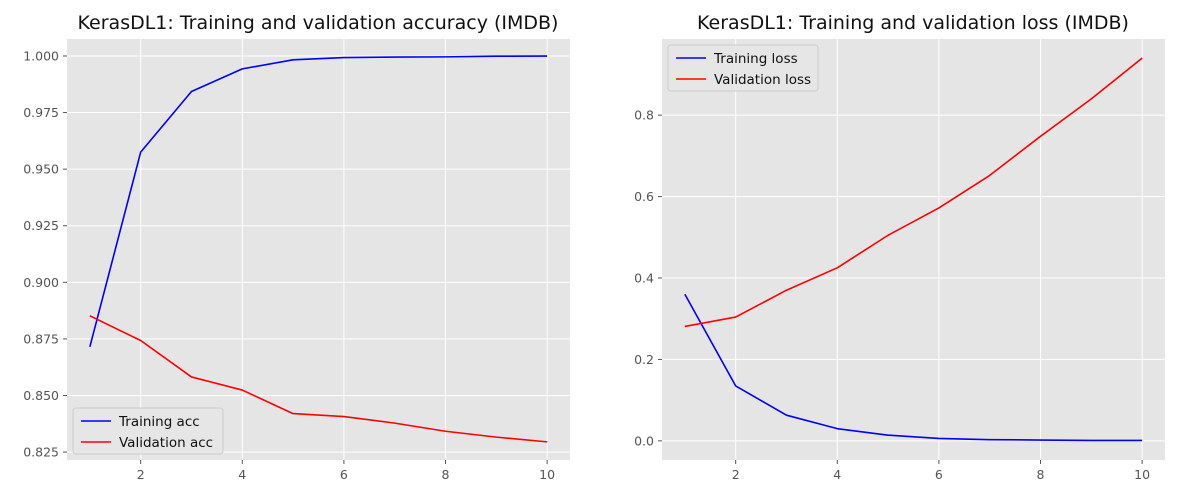  I want to click on y-tick-label: 0.850, so click(41, 395).